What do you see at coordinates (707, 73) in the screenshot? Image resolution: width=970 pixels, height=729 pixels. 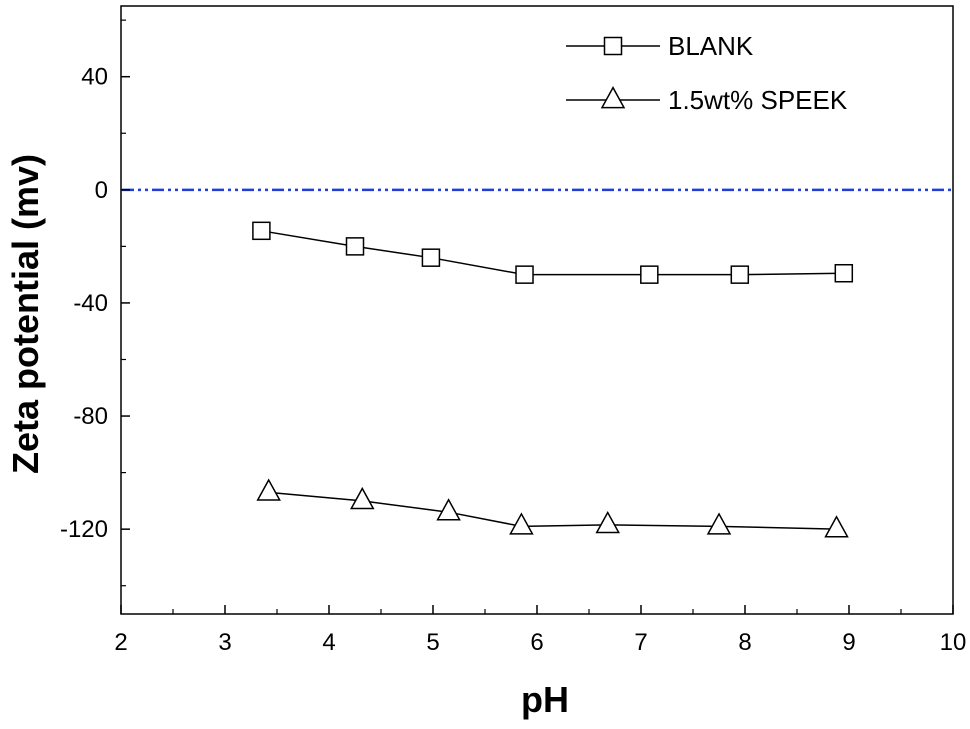 I see `legend: BLANK 1.5wt% SPEEK` at bounding box center [707, 73].